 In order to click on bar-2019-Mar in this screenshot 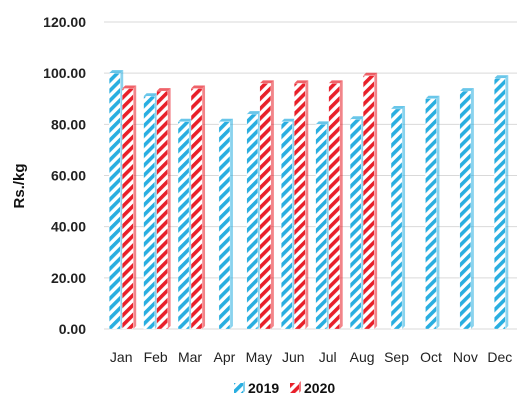, I will do `click(185, 224)`.